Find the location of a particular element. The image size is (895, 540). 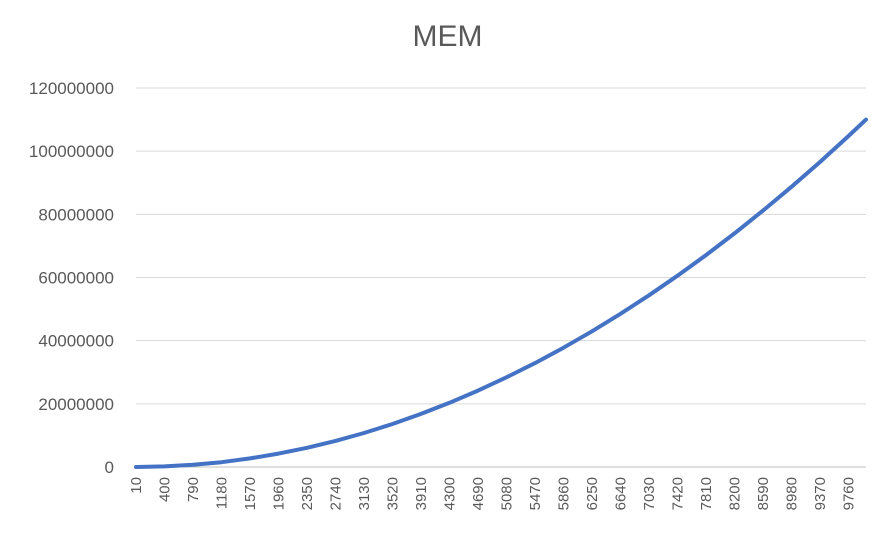

x-tick-label: 790 is located at coordinates (193, 489).